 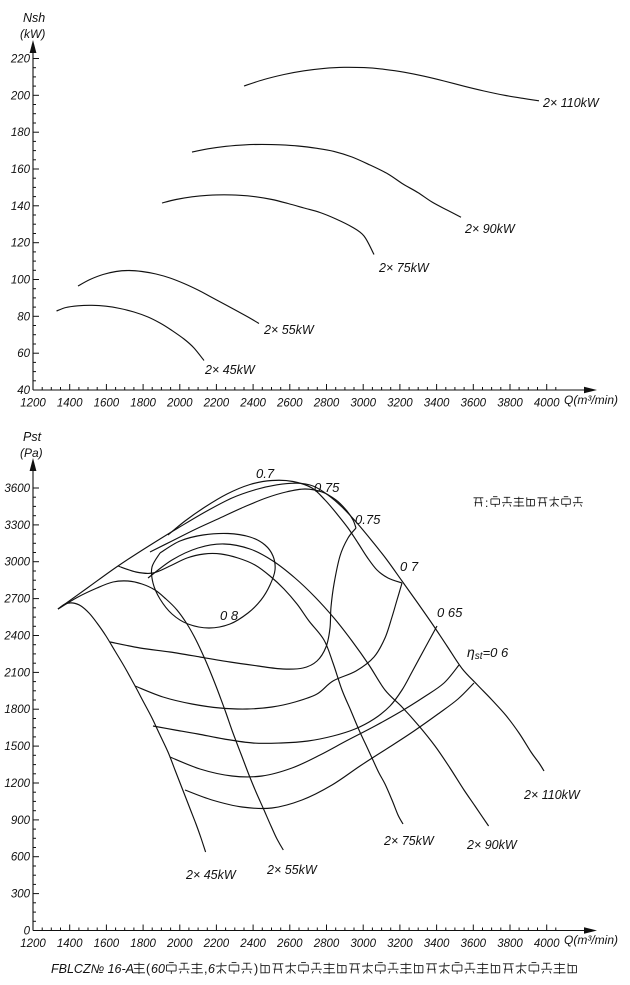 What do you see at coordinates (32, 437) in the screenshot?
I see `svg-text: Pst` at bounding box center [32, 437].